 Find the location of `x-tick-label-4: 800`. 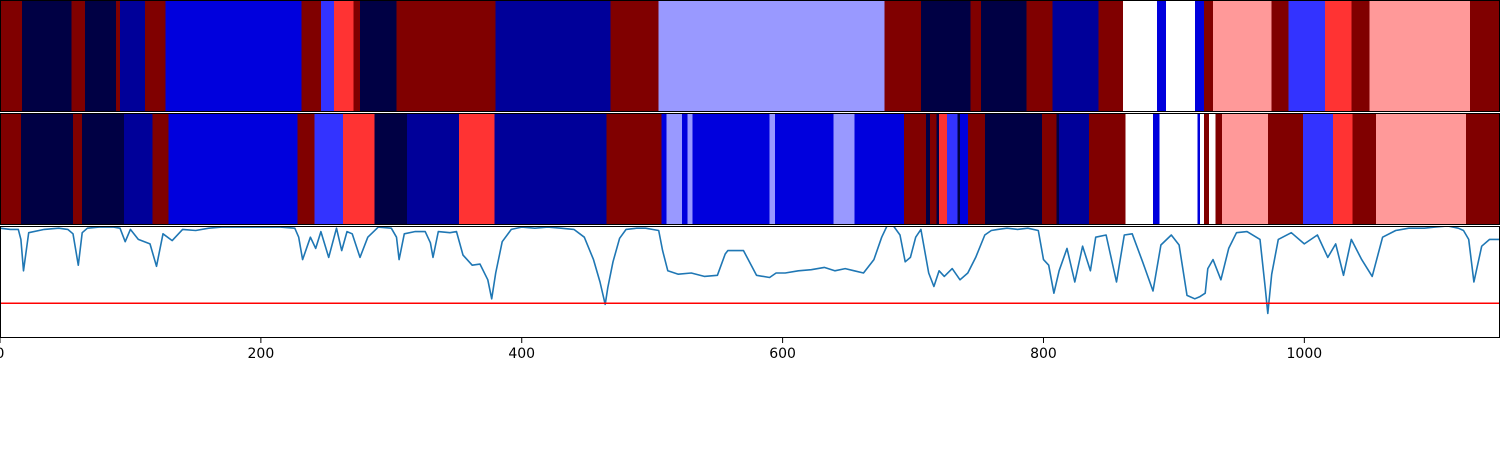

x-tick-label-4: 800 is located at coordinates (1043, 354).